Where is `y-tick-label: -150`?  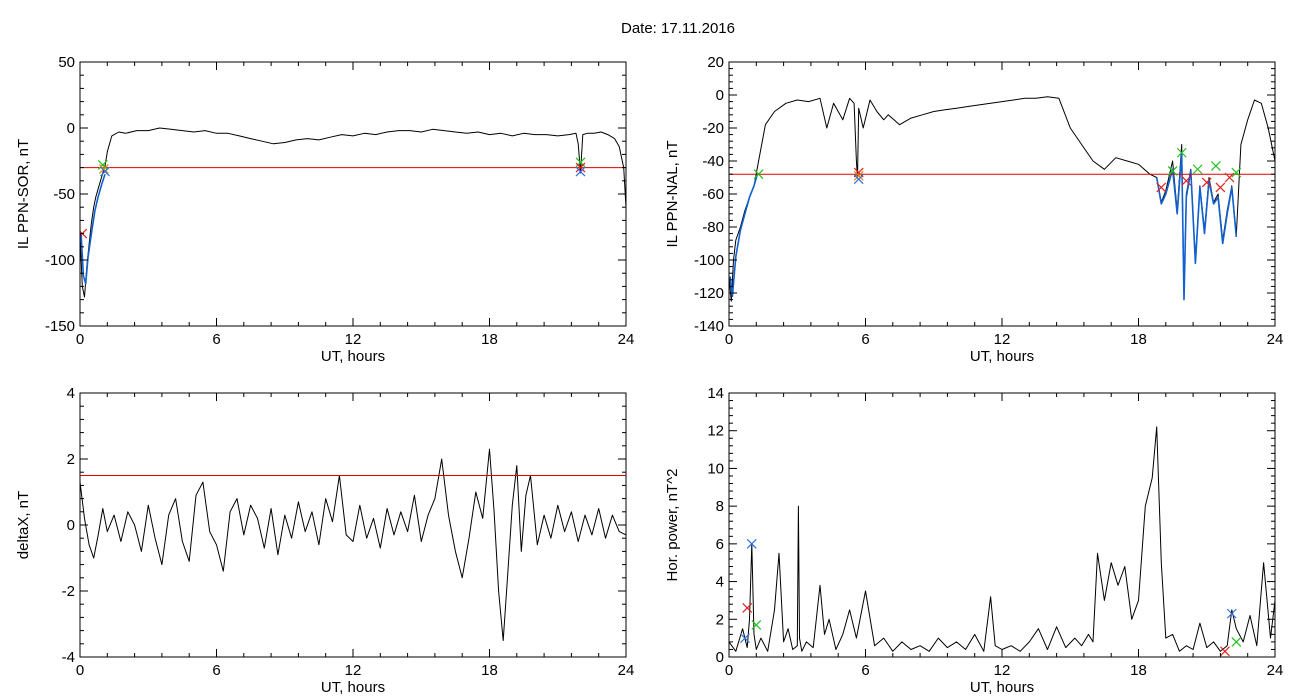 y-tick-label: -150 is located at coordinates (60, 326).